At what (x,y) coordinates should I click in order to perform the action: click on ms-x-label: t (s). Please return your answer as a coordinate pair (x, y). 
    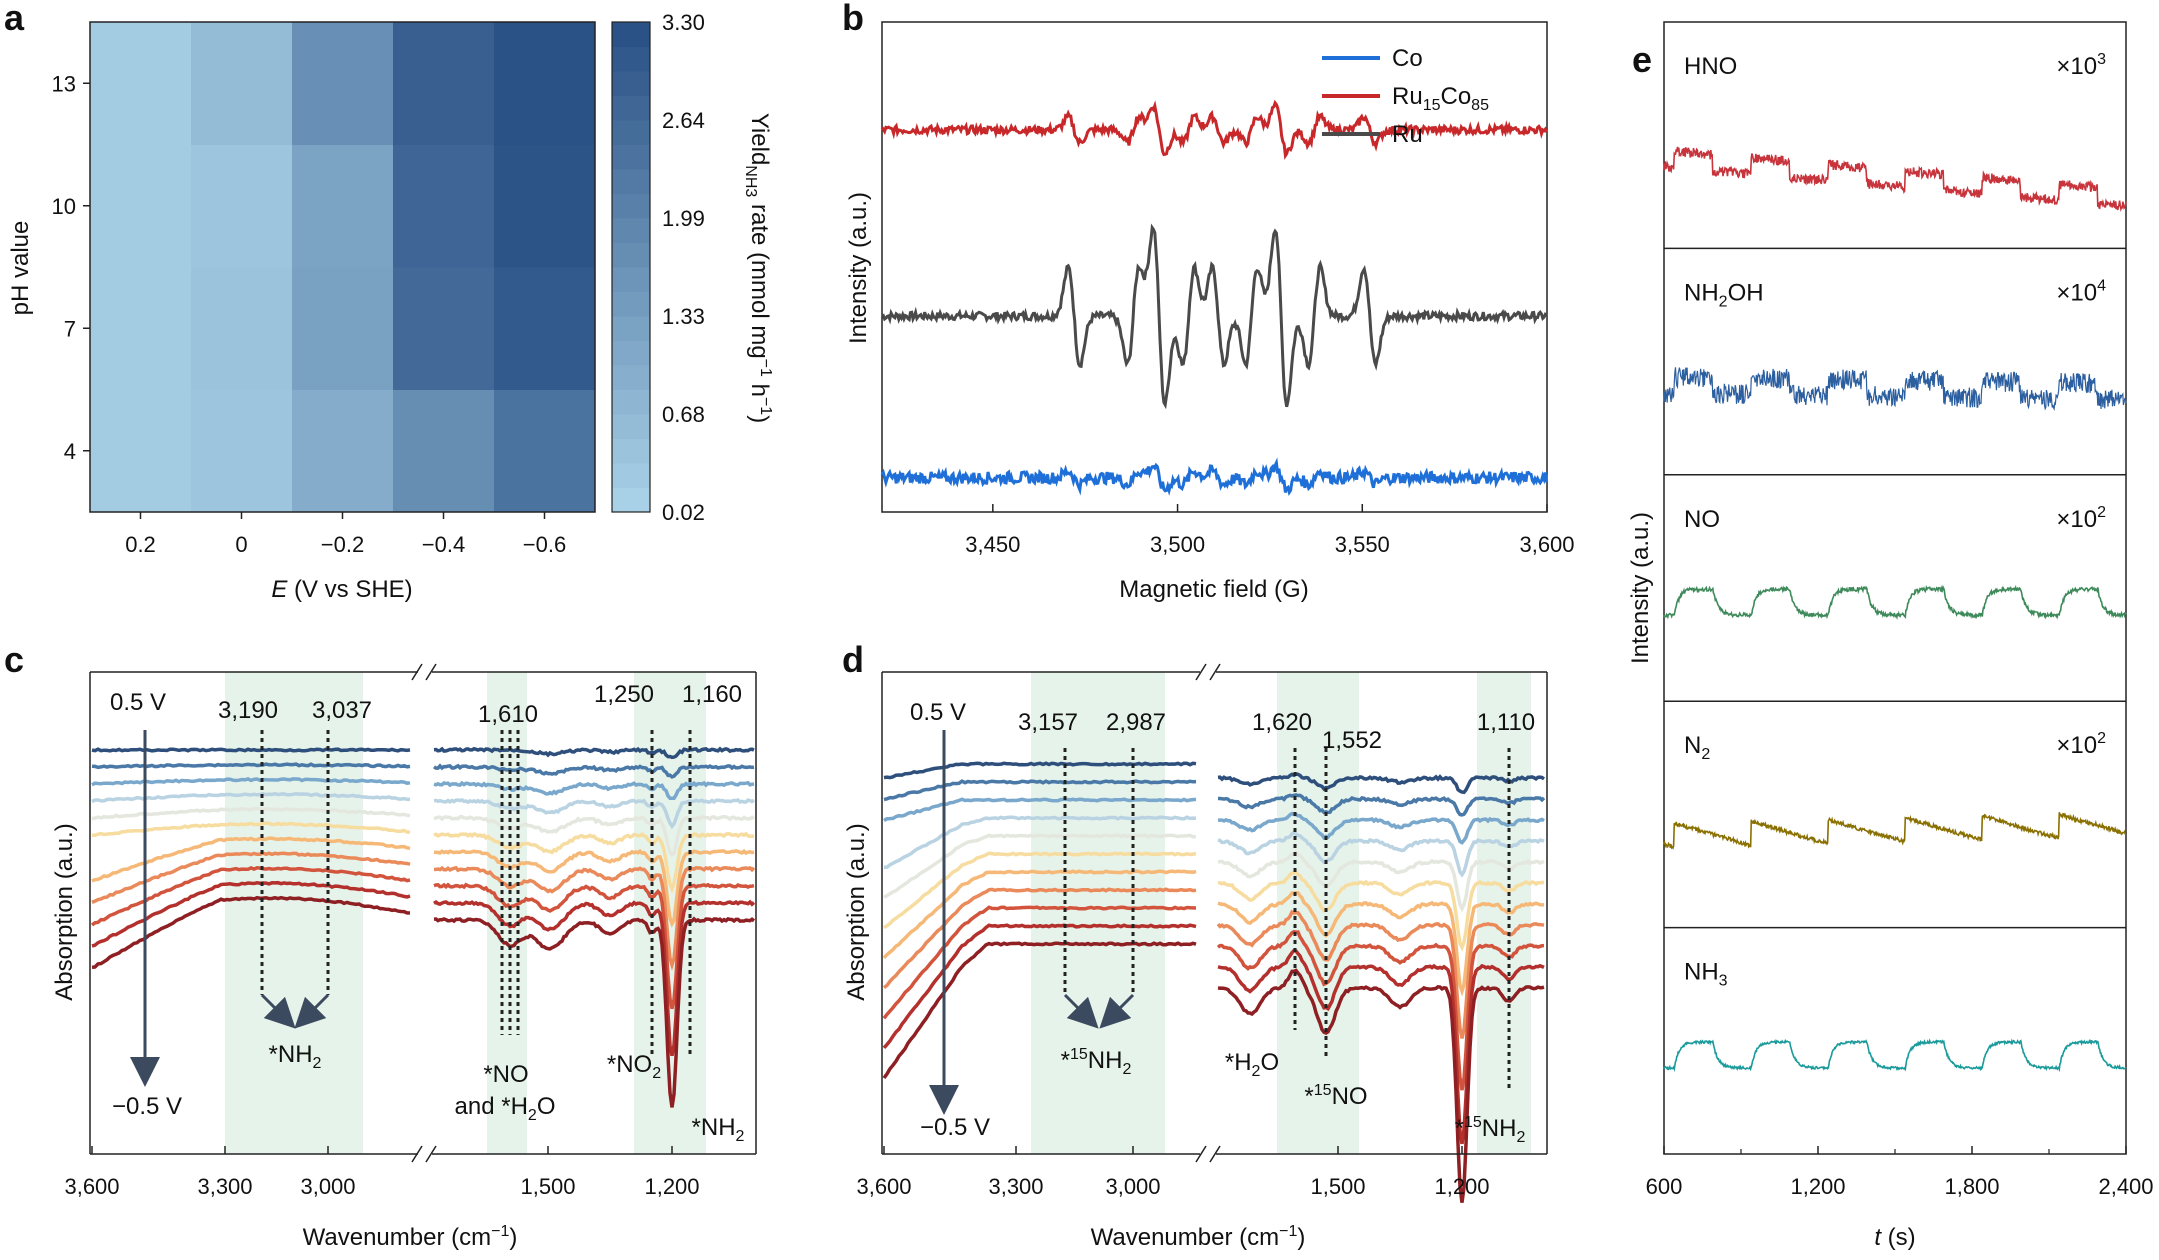
    Looking at the image, I should click on (1894, 1237).